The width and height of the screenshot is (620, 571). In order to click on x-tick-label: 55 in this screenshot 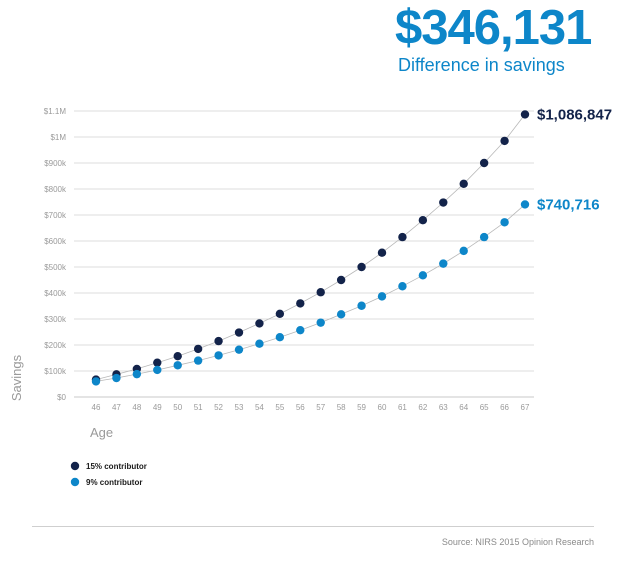, I will do `click(279, 407)`.